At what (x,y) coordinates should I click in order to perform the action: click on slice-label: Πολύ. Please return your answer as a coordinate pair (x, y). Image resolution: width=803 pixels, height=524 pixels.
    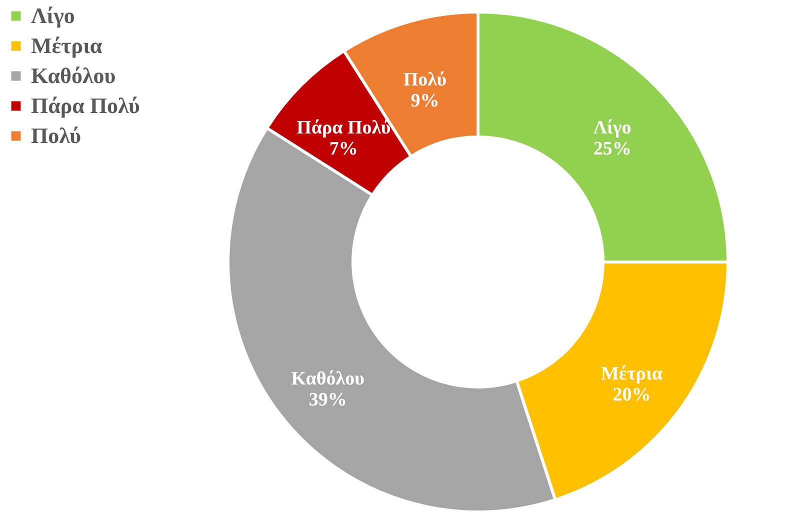
    Looking at the image, I should click on (425, 80).